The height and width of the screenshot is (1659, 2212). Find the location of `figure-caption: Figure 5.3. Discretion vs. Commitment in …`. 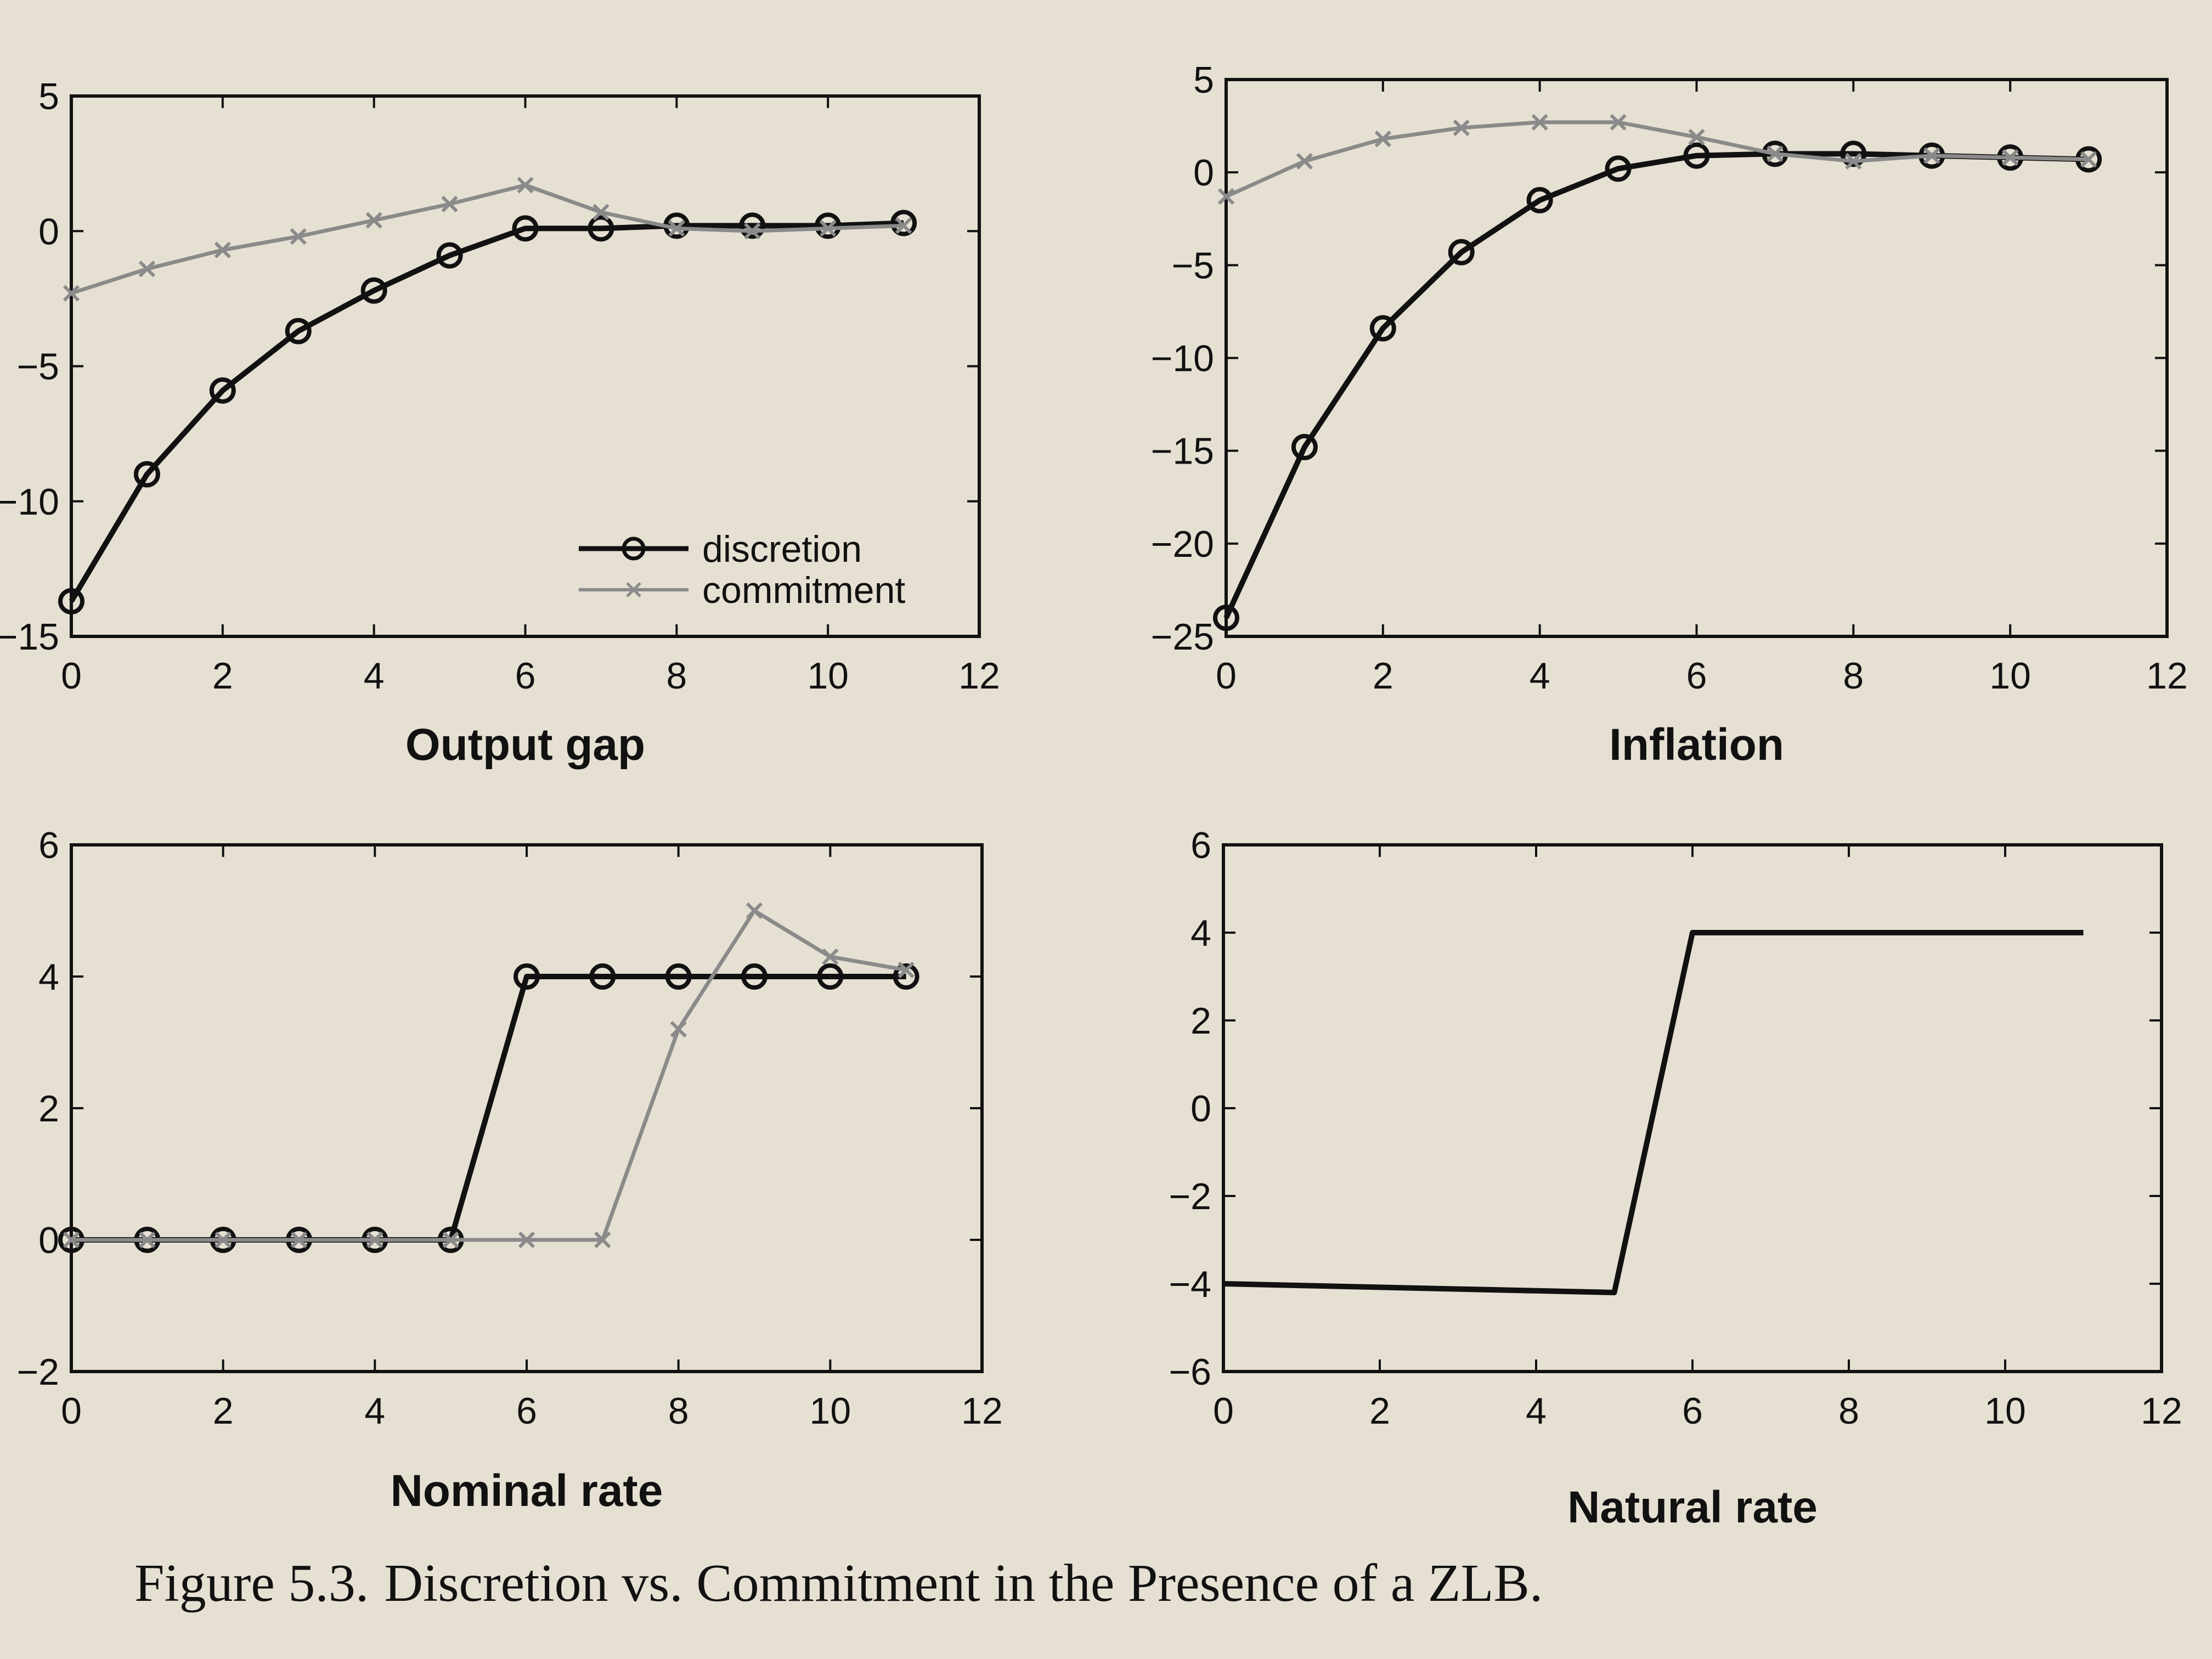

figure-caption: Figure 5.3. Discretion vs. Commitment in … is located at coordinates (846, 1583).